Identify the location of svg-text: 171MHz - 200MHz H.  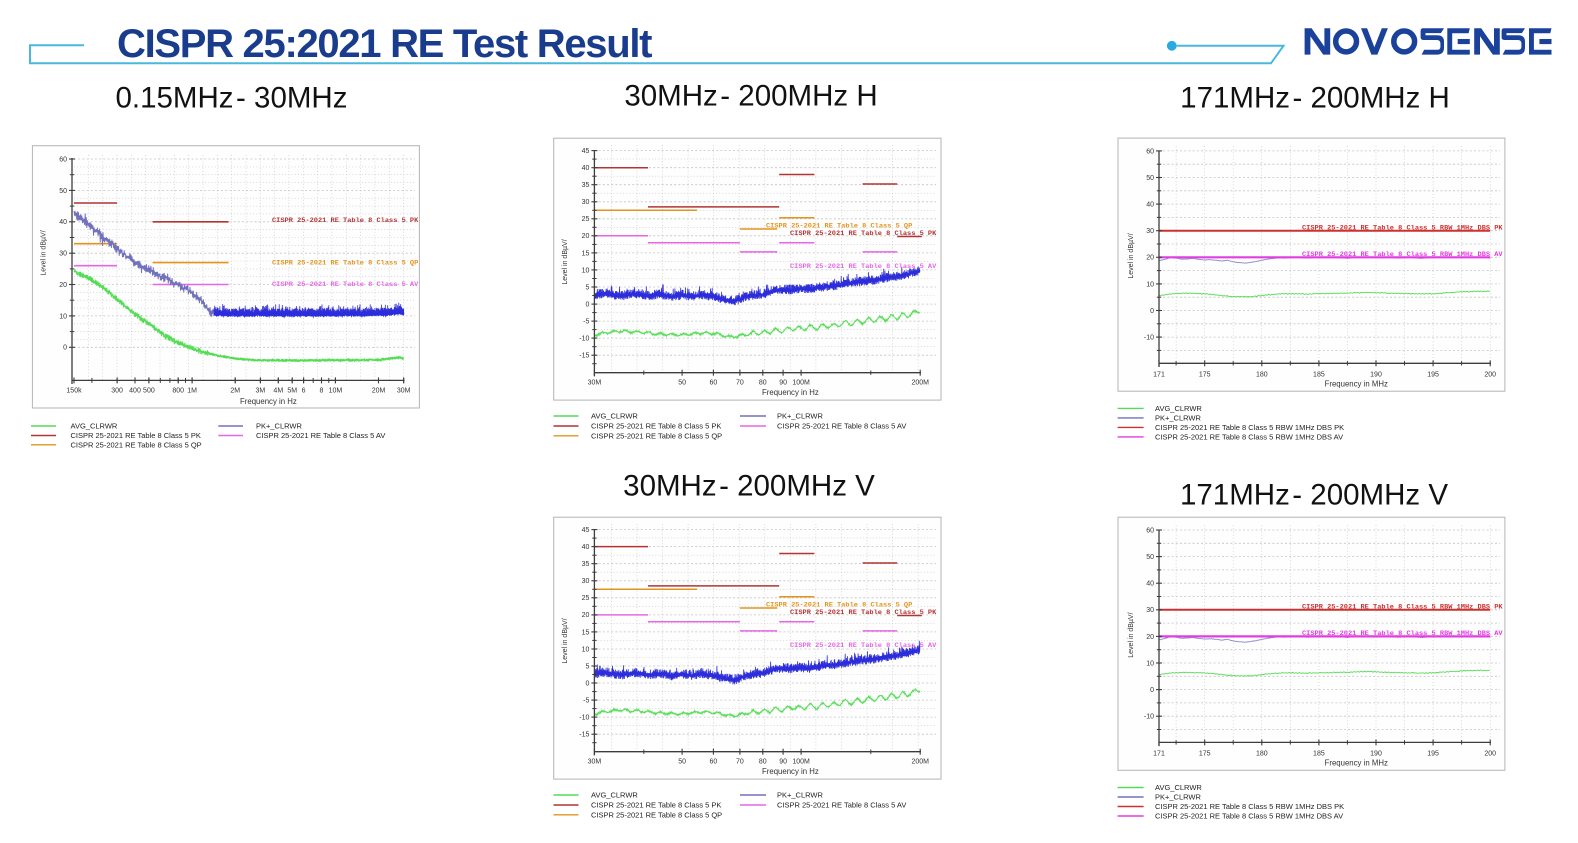
(1315, 98).